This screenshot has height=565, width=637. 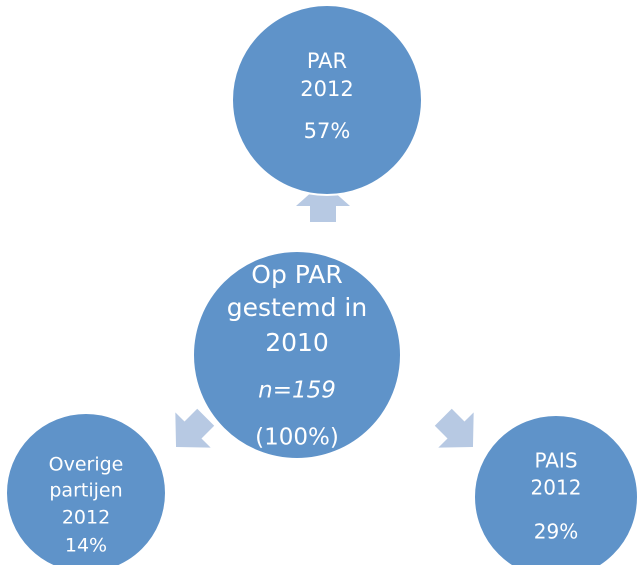 I want to click on arrow-left, so click(x=195, y=428).